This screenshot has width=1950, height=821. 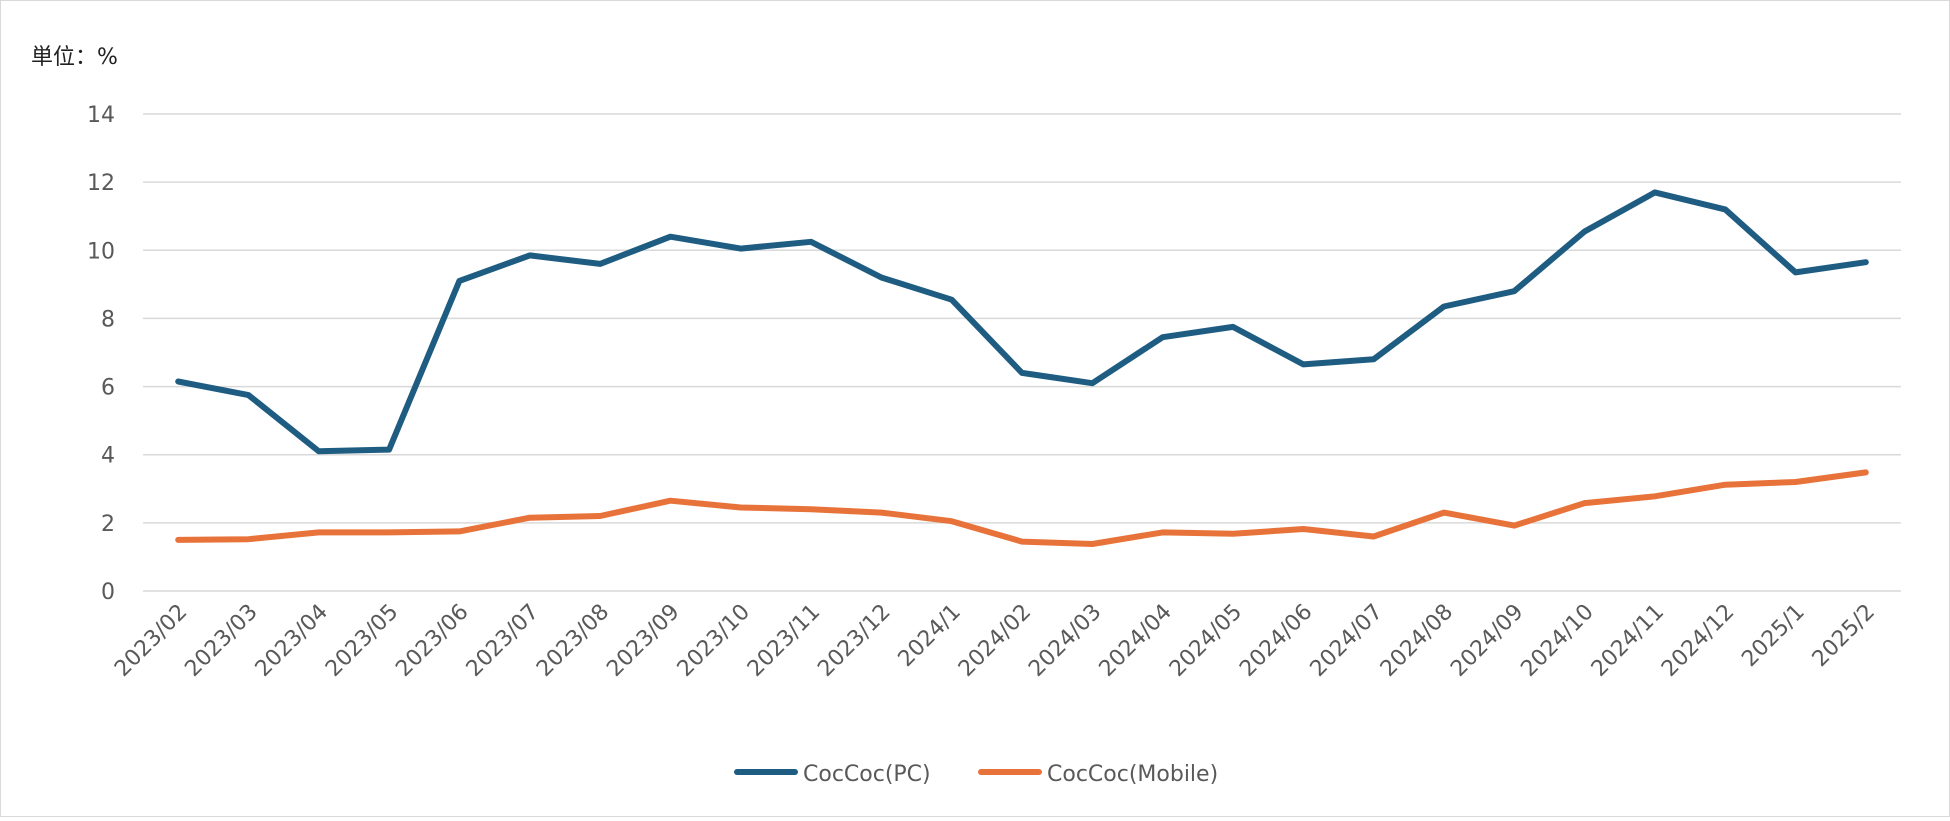 What do you see at coordinates (1347, 641) in the screenshot?
I see `x-tick-label: 2024/07` at bounding box center [1347, 641].